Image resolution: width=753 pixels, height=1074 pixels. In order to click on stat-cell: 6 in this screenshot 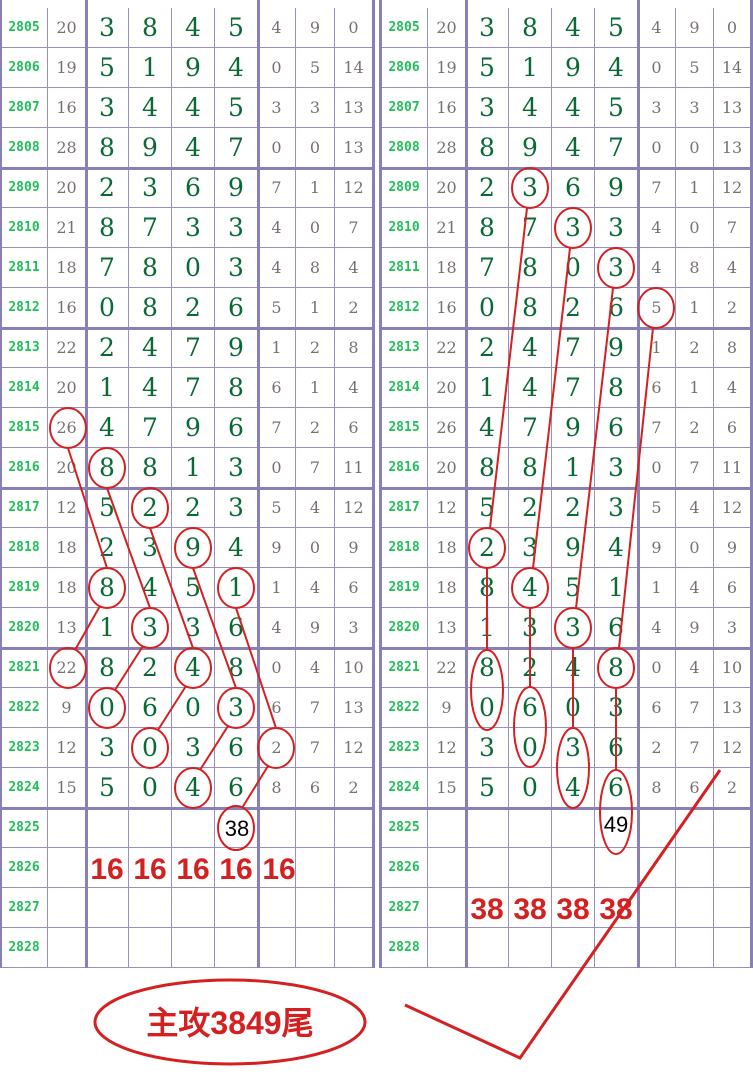, I will do `click(277, 388)`.